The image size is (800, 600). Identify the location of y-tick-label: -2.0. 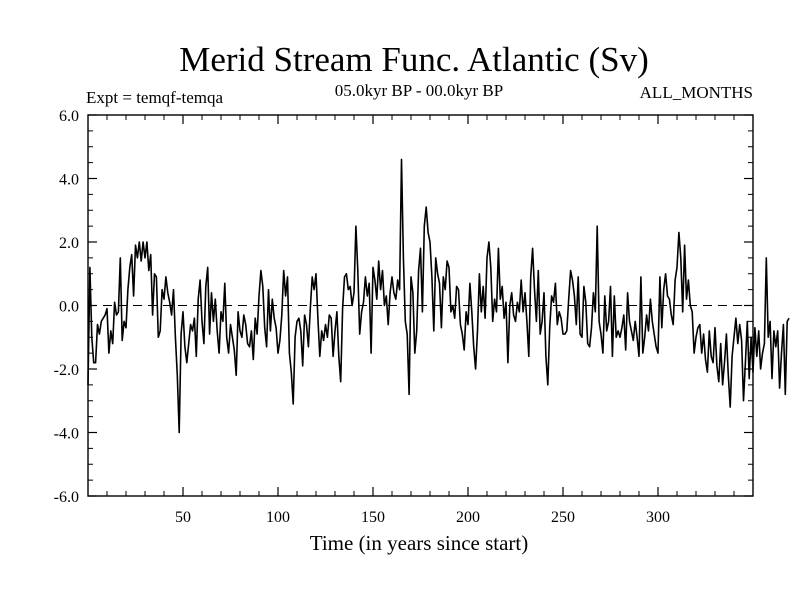
(66, 370).